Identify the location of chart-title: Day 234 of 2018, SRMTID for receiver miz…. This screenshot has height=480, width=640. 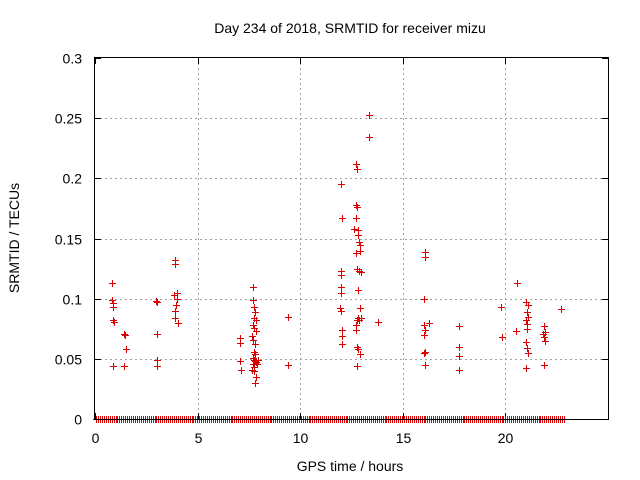
(350, 28).